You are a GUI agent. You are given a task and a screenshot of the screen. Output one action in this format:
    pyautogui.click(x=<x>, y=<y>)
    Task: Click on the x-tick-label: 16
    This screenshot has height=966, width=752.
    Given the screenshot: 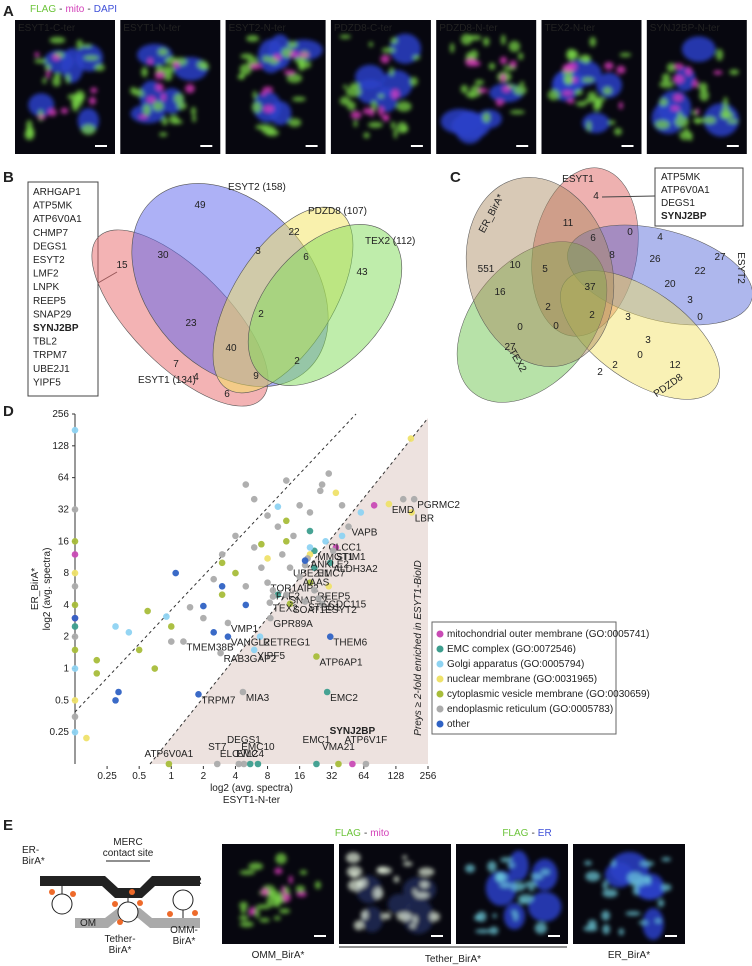 What is the action you would take?
    pyautogui.click(x=300, y=776)
    